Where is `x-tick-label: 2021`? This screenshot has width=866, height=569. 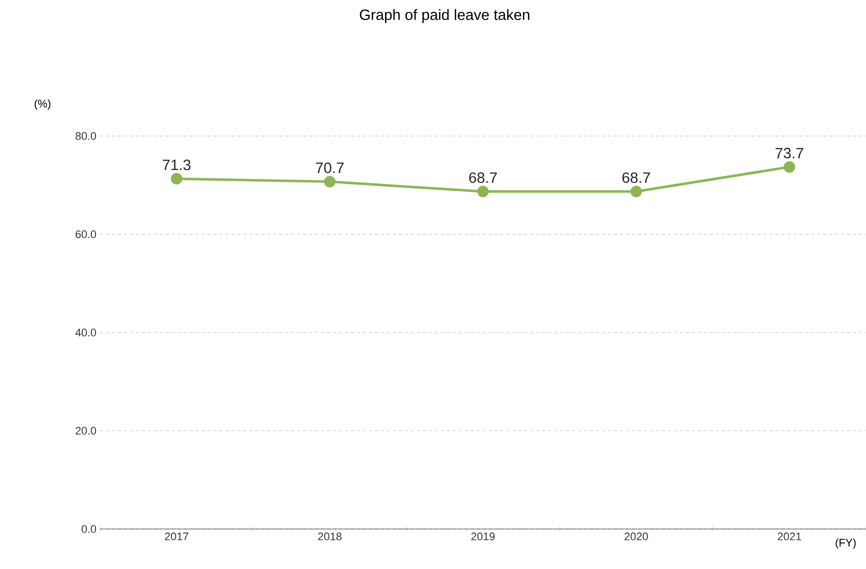 x-tick-label: 2021 is located at coordinates (790, 536).